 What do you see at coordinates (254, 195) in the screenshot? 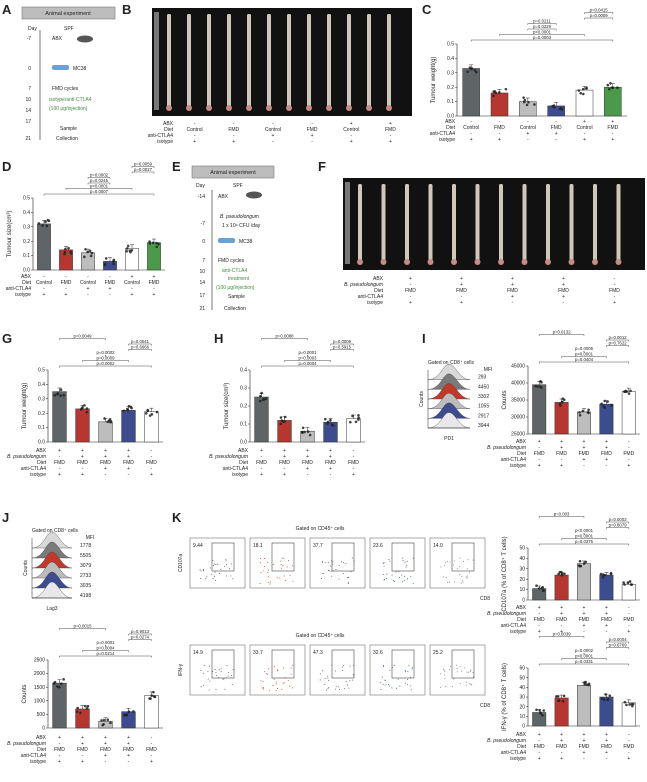
I see `mouse-icon` at bounding box center [254, 195].